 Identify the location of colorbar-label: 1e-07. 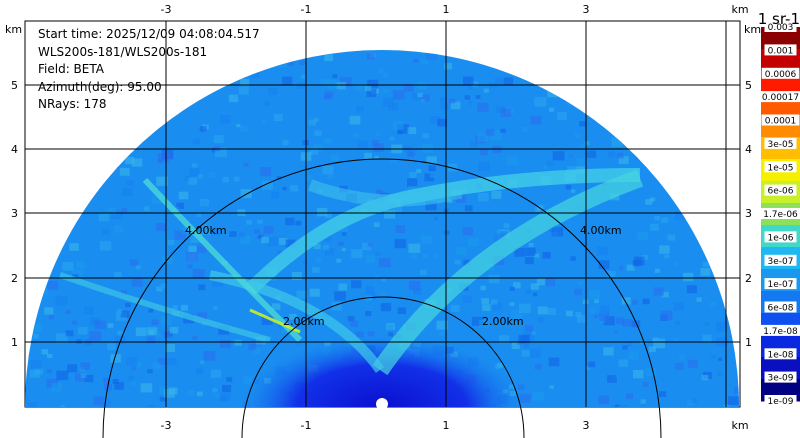
(781, 285).